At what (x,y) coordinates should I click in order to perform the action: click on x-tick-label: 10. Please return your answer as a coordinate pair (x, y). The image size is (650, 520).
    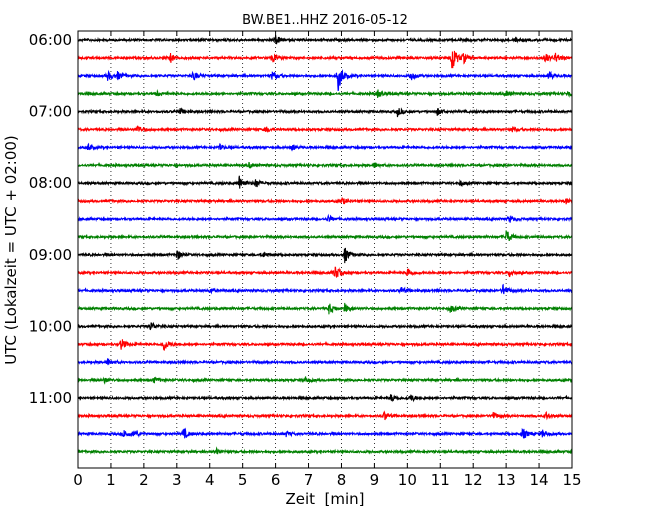
    Looking at the image, I should click on (407, 480).